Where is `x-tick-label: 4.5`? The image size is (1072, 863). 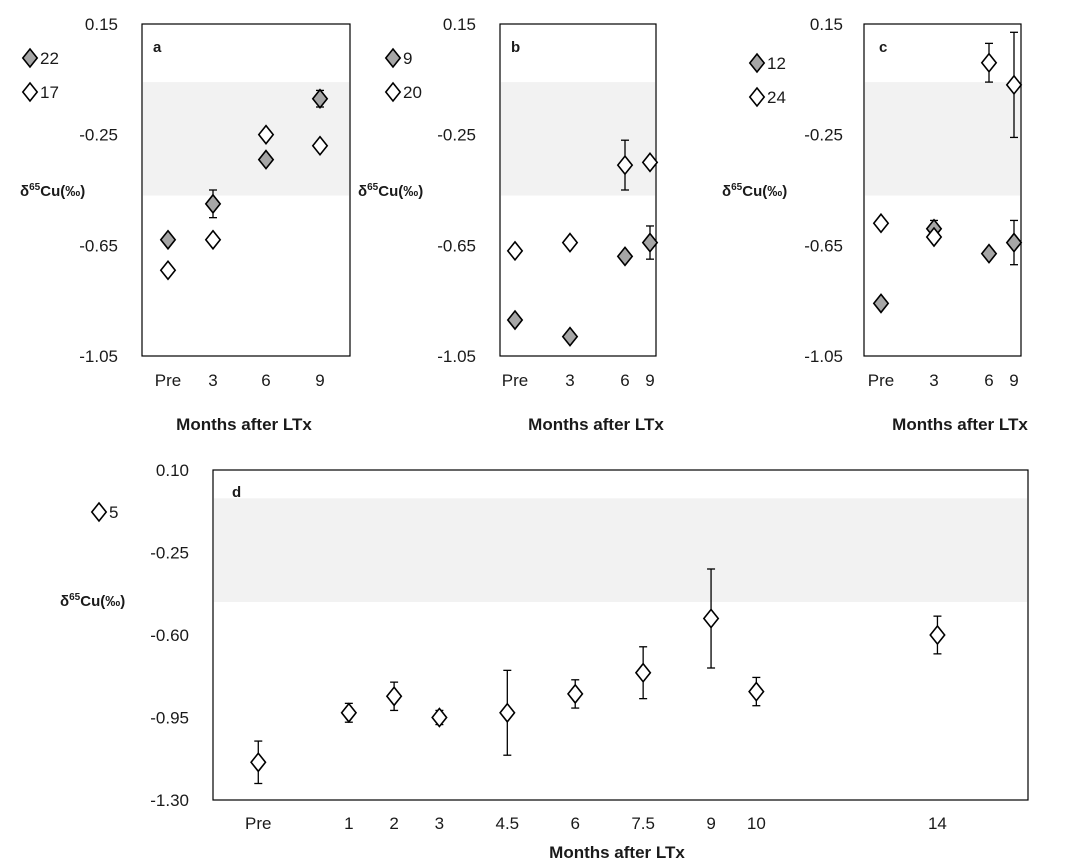 x-tick-label: 4.5 is located at coordinates (507, 823).